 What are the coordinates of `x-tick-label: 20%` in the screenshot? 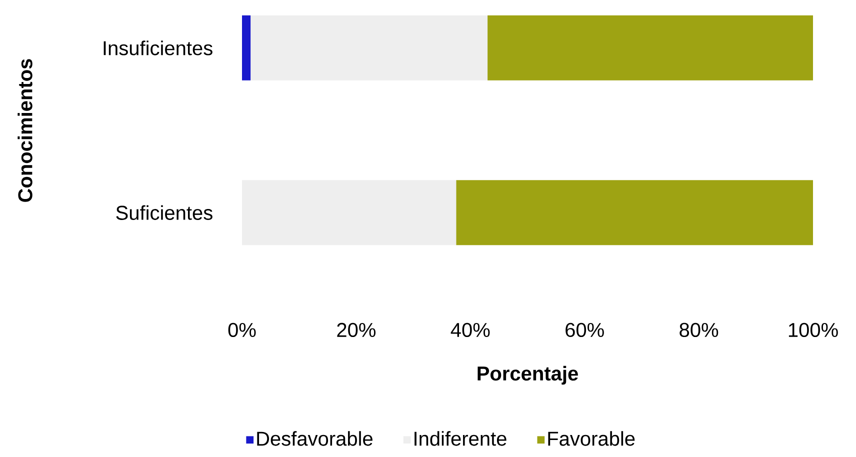 It's located at (356, 330).